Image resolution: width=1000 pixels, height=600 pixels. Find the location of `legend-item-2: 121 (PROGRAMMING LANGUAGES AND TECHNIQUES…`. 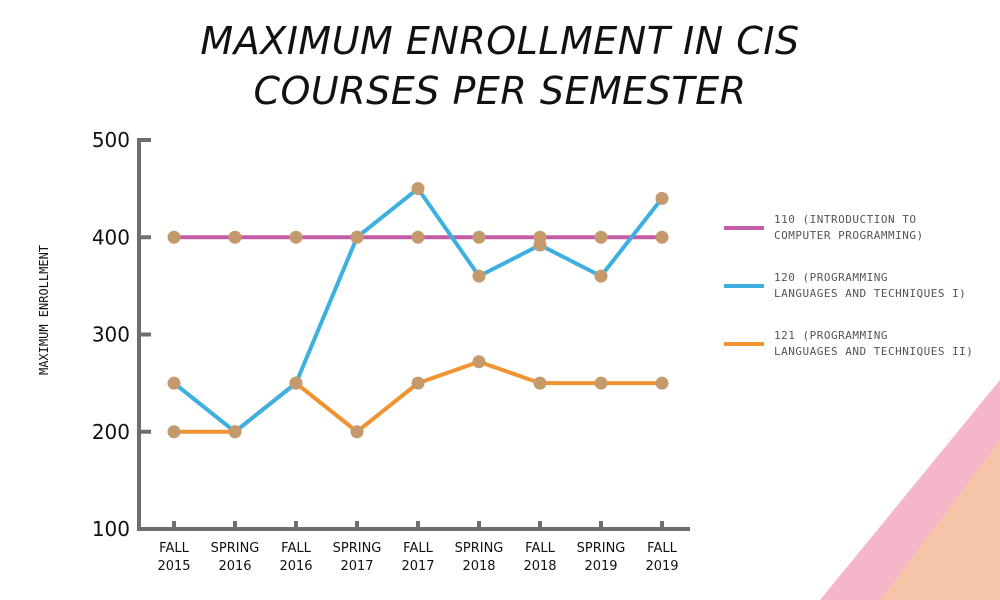

legend-item-2: 121 (PROGRAMMING LANGUAGES AND TECHNIQUES… is located at coordinates (859, 344).